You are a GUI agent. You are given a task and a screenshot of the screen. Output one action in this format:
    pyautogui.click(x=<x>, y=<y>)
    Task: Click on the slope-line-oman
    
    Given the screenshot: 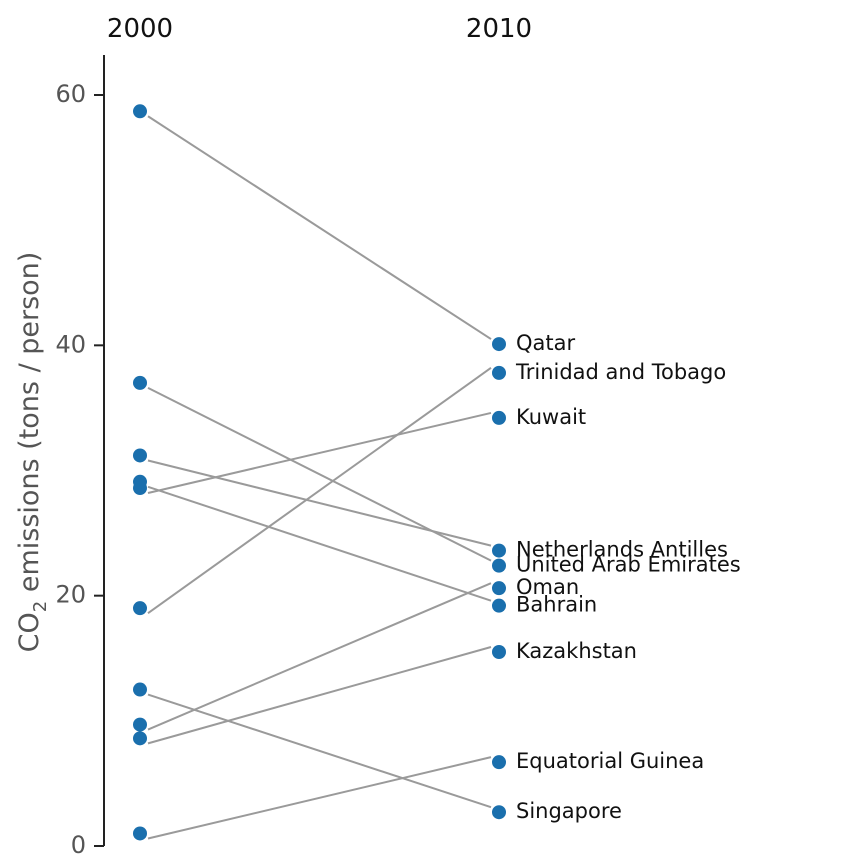 What is the action you would take?
    pyautogui.click(x=319, y=656)
    